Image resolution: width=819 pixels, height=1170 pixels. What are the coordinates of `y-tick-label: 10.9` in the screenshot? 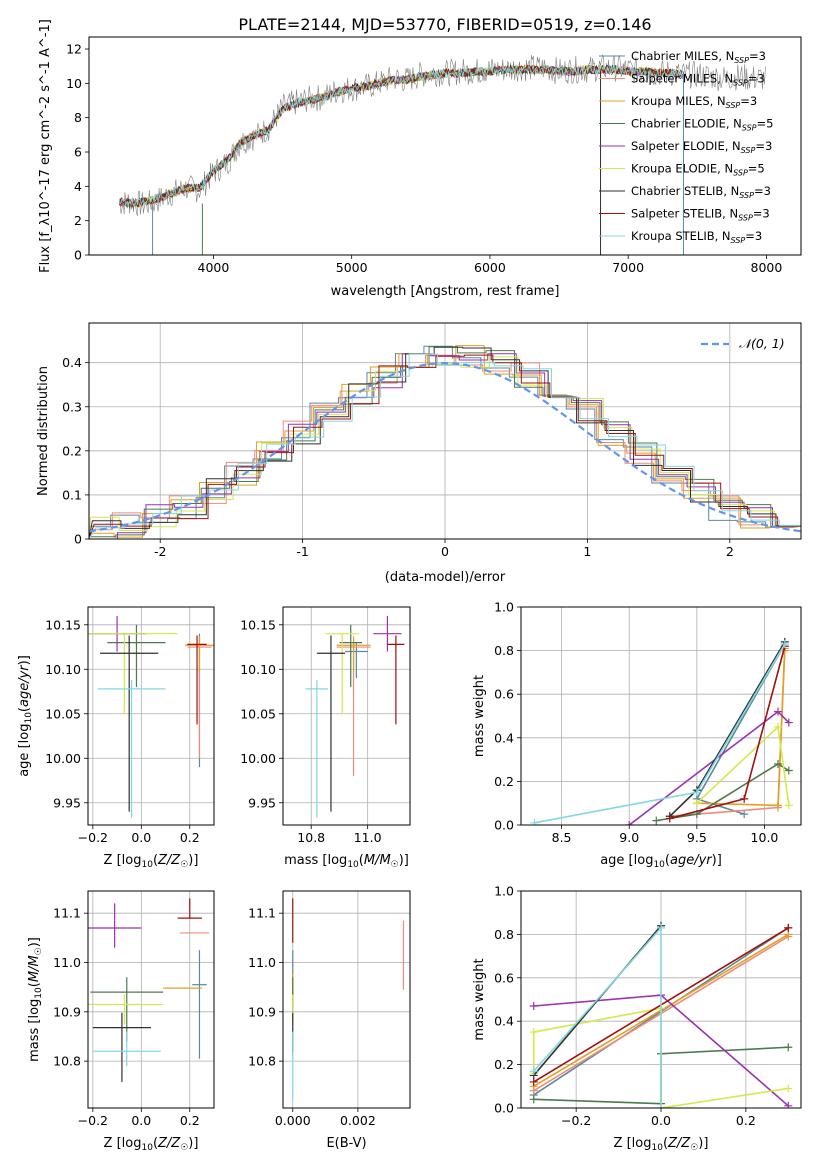 It's located at (262, 1011).